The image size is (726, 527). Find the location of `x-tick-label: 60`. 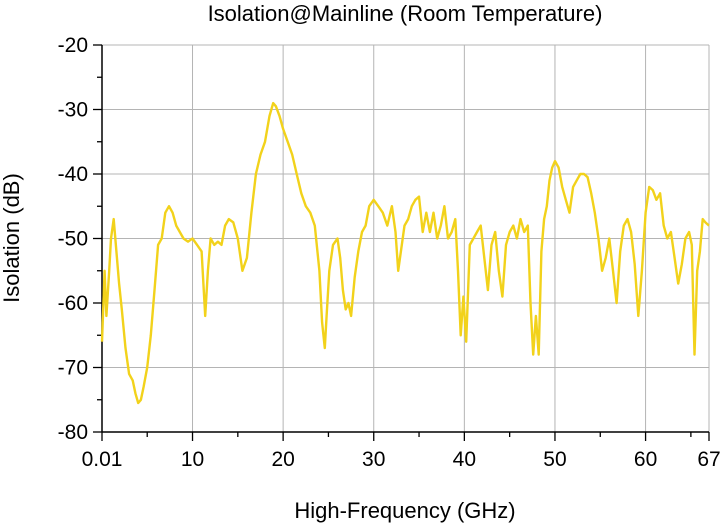

x-tick-label: 60 is located at coordinates (645, 459).